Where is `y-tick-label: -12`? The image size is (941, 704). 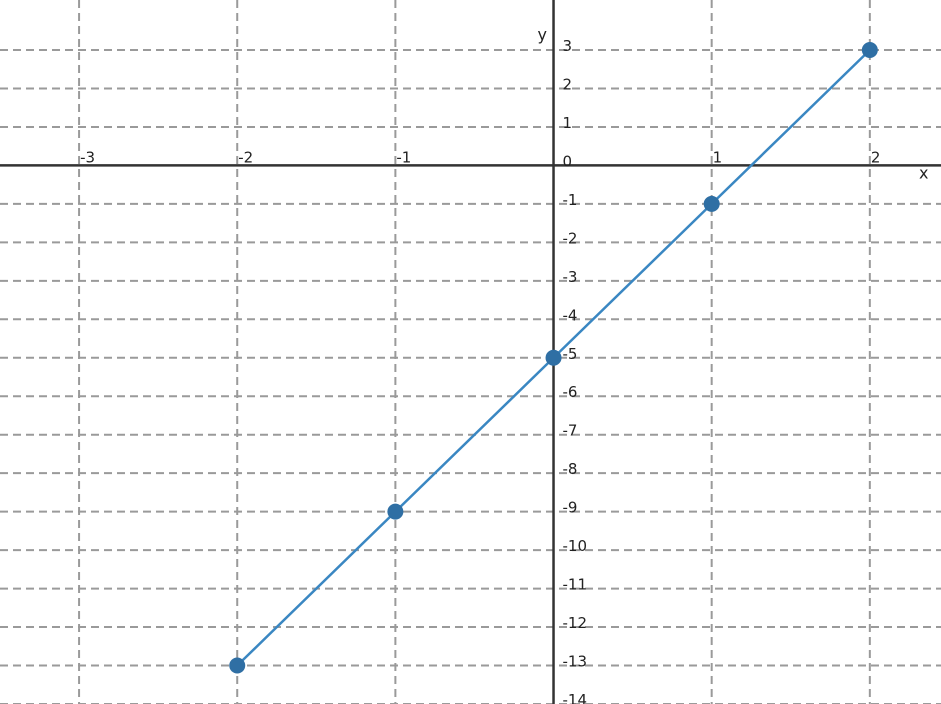
y-tick-label: -12 is located at coordinates (575, 623).